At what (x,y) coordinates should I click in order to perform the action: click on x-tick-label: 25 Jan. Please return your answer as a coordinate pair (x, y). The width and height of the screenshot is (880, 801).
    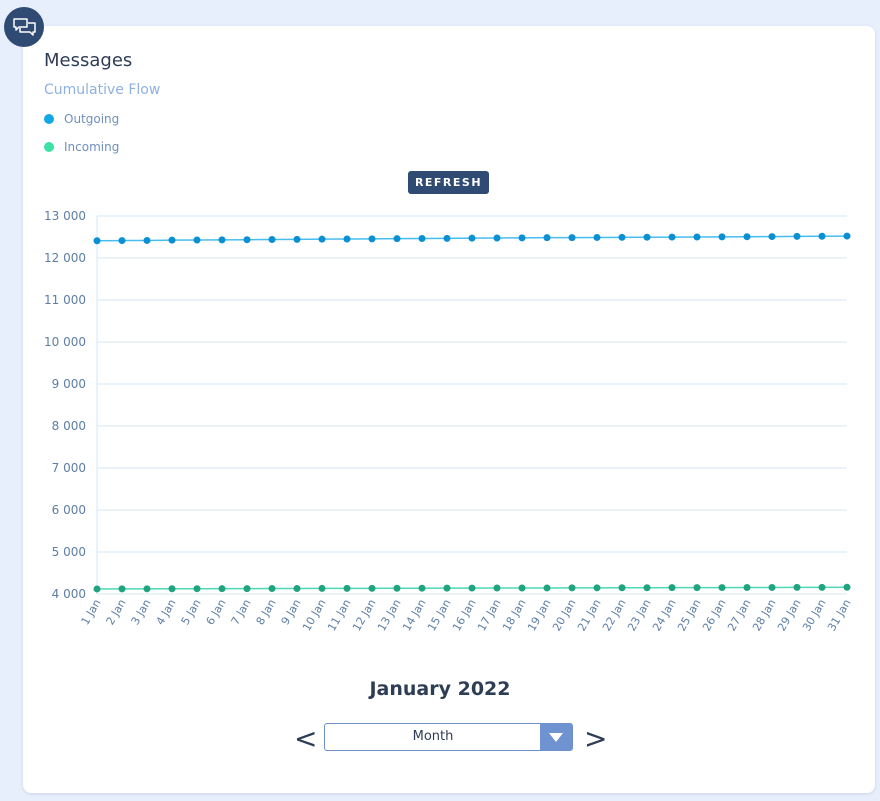
    Looking at the image, I should click on (689, 615).